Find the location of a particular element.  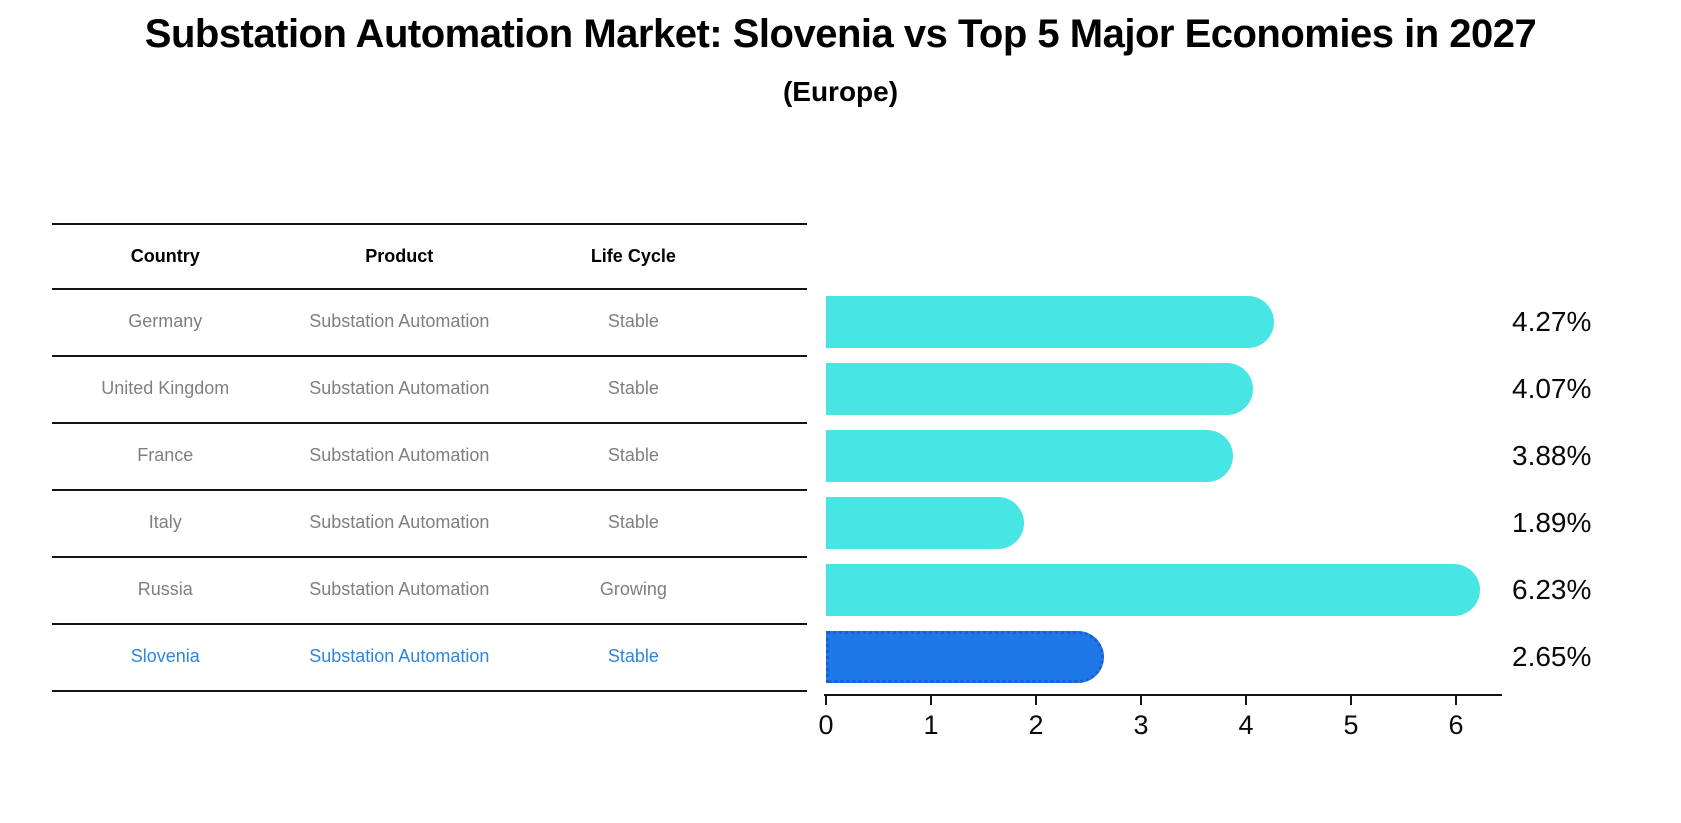

table-header-product: Product is located at coordinates (399, 256).